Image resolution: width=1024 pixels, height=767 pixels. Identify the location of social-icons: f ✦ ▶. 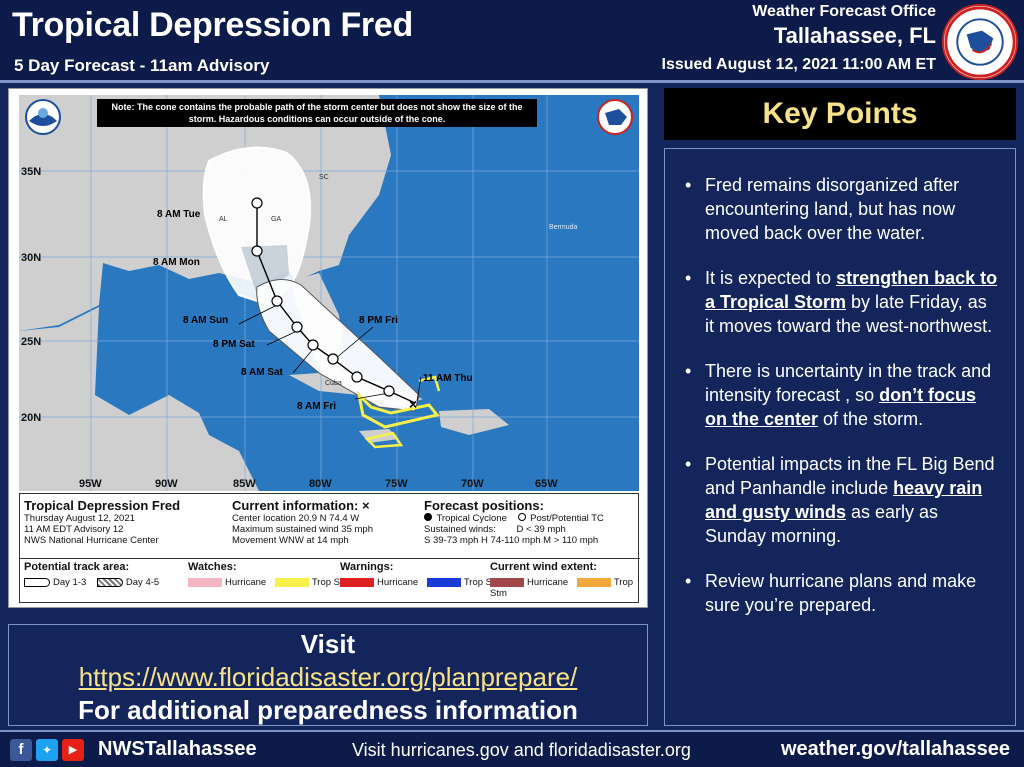
(47, 750).